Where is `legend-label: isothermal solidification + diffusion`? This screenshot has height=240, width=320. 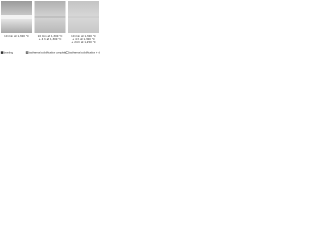 legend-label: isothermal solidification + diffusion is located at coordinates (84, 52).